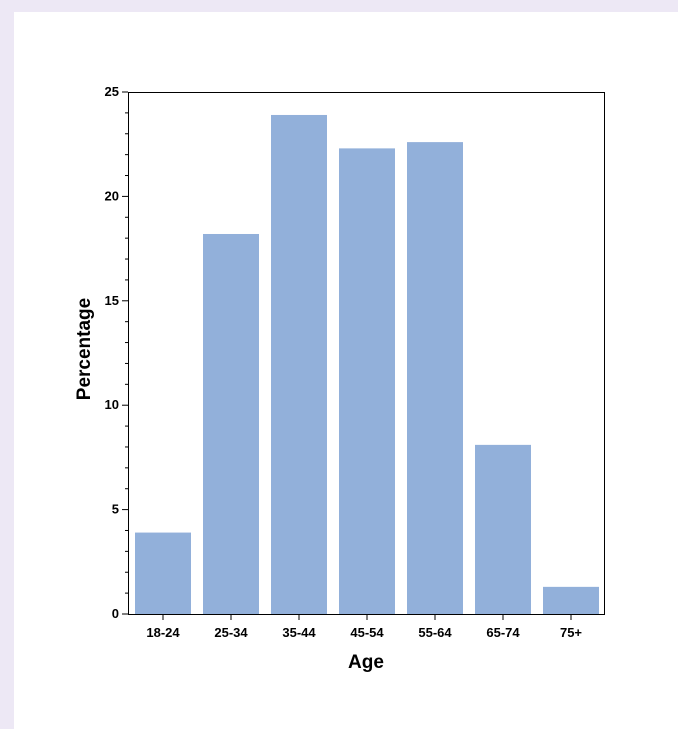 Image resolution: width=678 pixels, height=729 pixels. I want to click on y-tick-label: 5, so click(115, 509).